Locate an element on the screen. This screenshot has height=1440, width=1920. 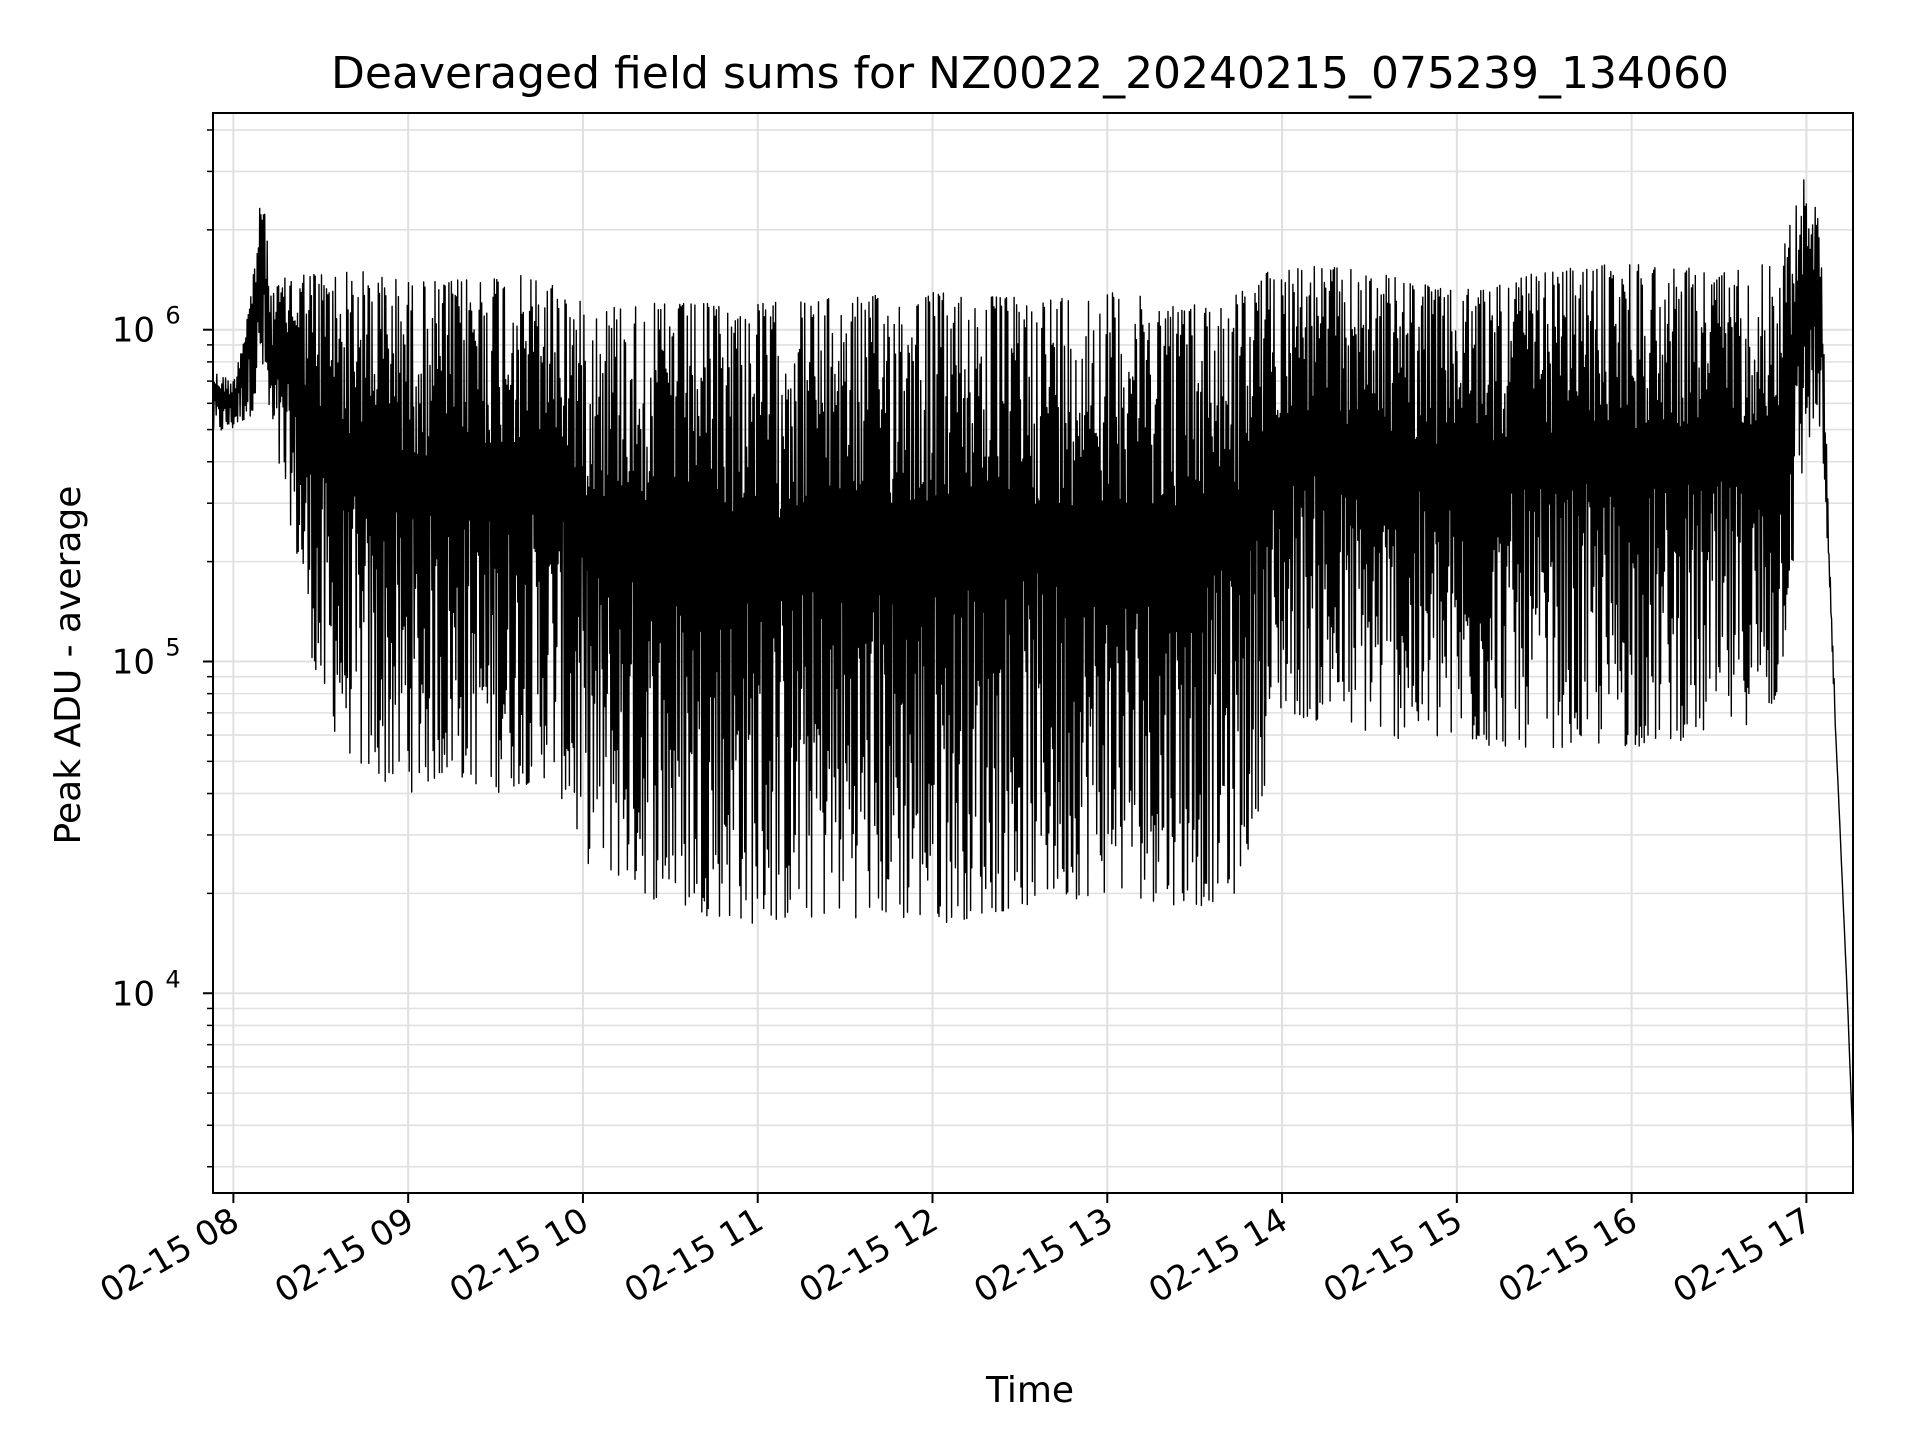
y-tick-exponent: 5 is located at coordinates (172, 647).